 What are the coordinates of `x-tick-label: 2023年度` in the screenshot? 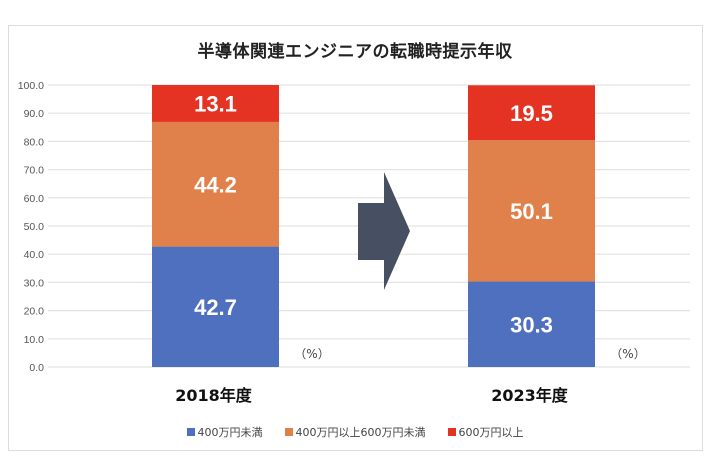 It's located at (530, 395).